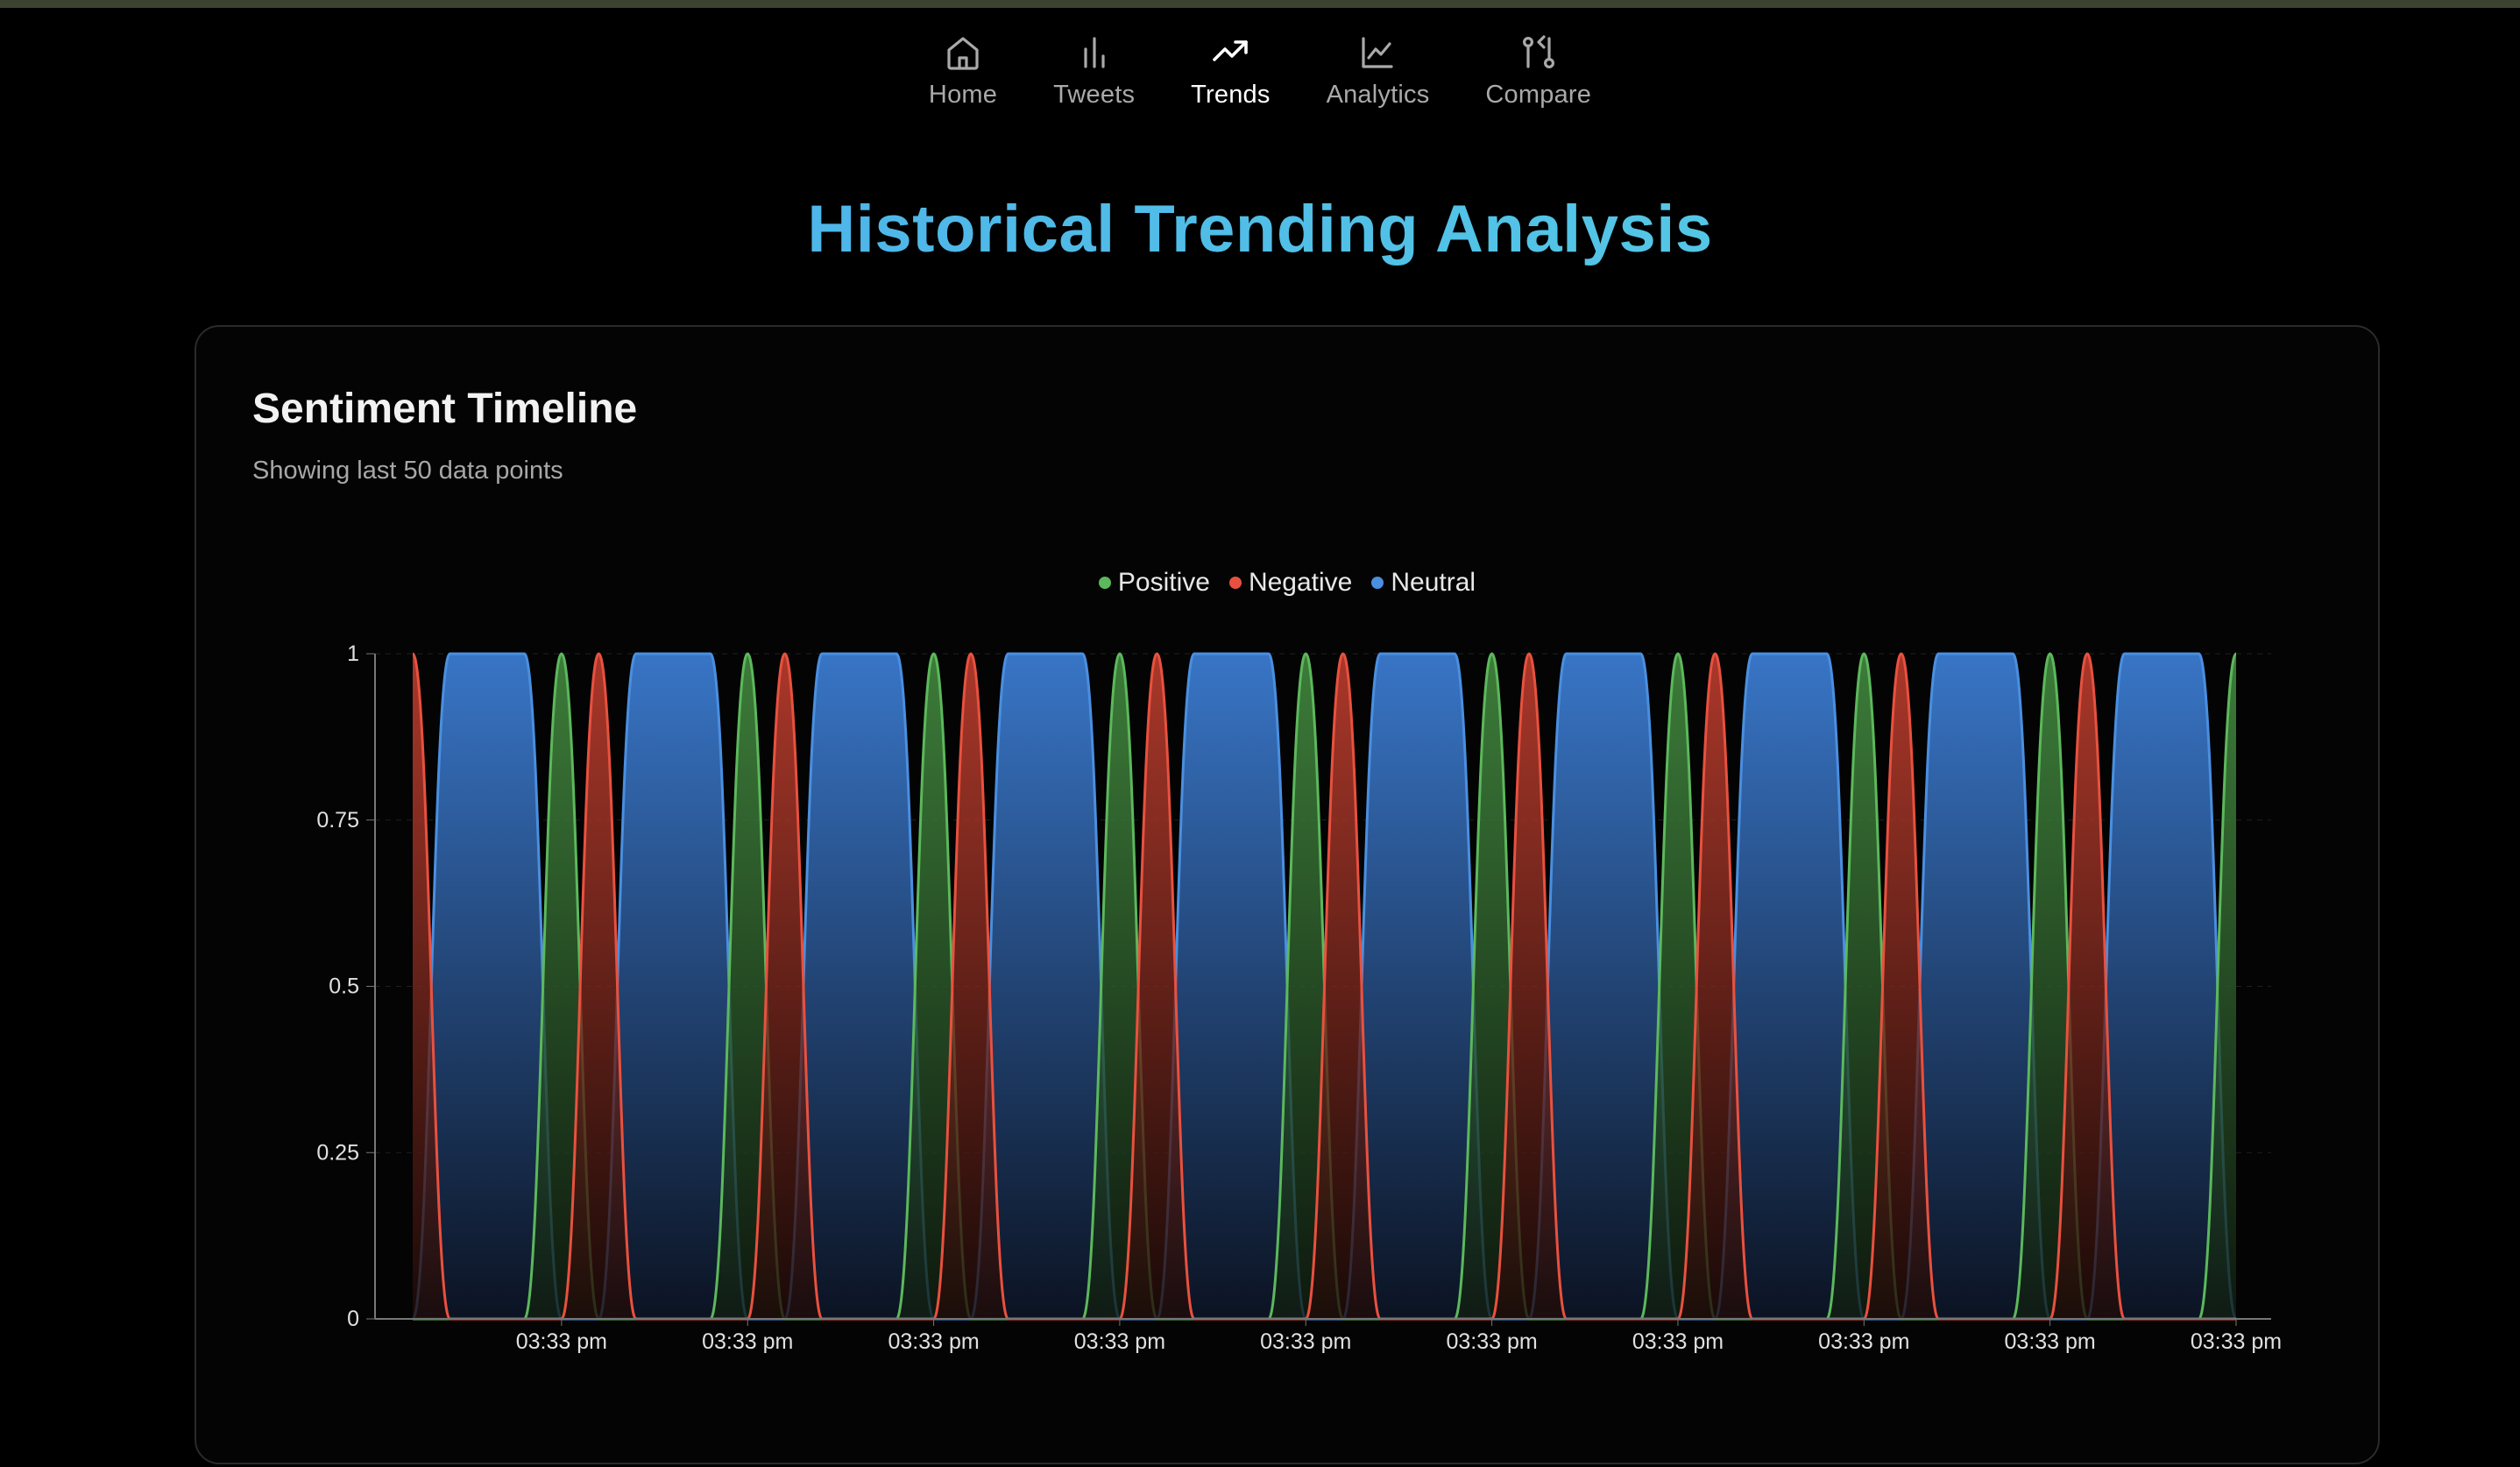 The height and width of the screenshot is (1467, 2520). Describe the element at coordinates (1538, 71) in the screenshot. I see `nav-compare: Compare` at that location.